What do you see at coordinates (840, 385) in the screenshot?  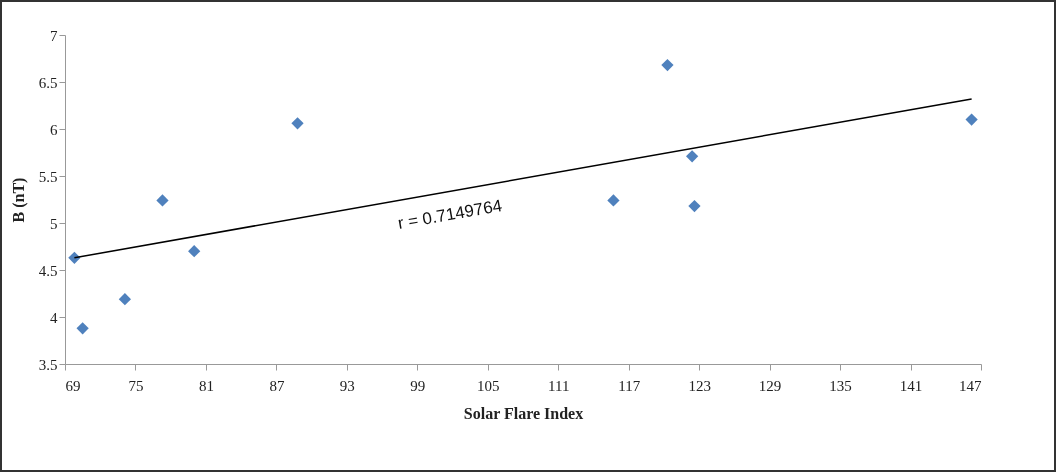 I see `x-tick-label: 135` at bounding box center [840, 385].